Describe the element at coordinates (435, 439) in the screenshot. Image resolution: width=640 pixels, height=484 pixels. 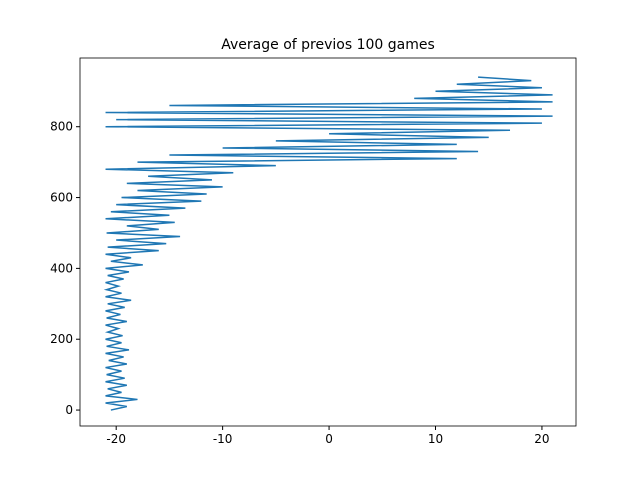
I see `x-tick-label: 10` at that location.